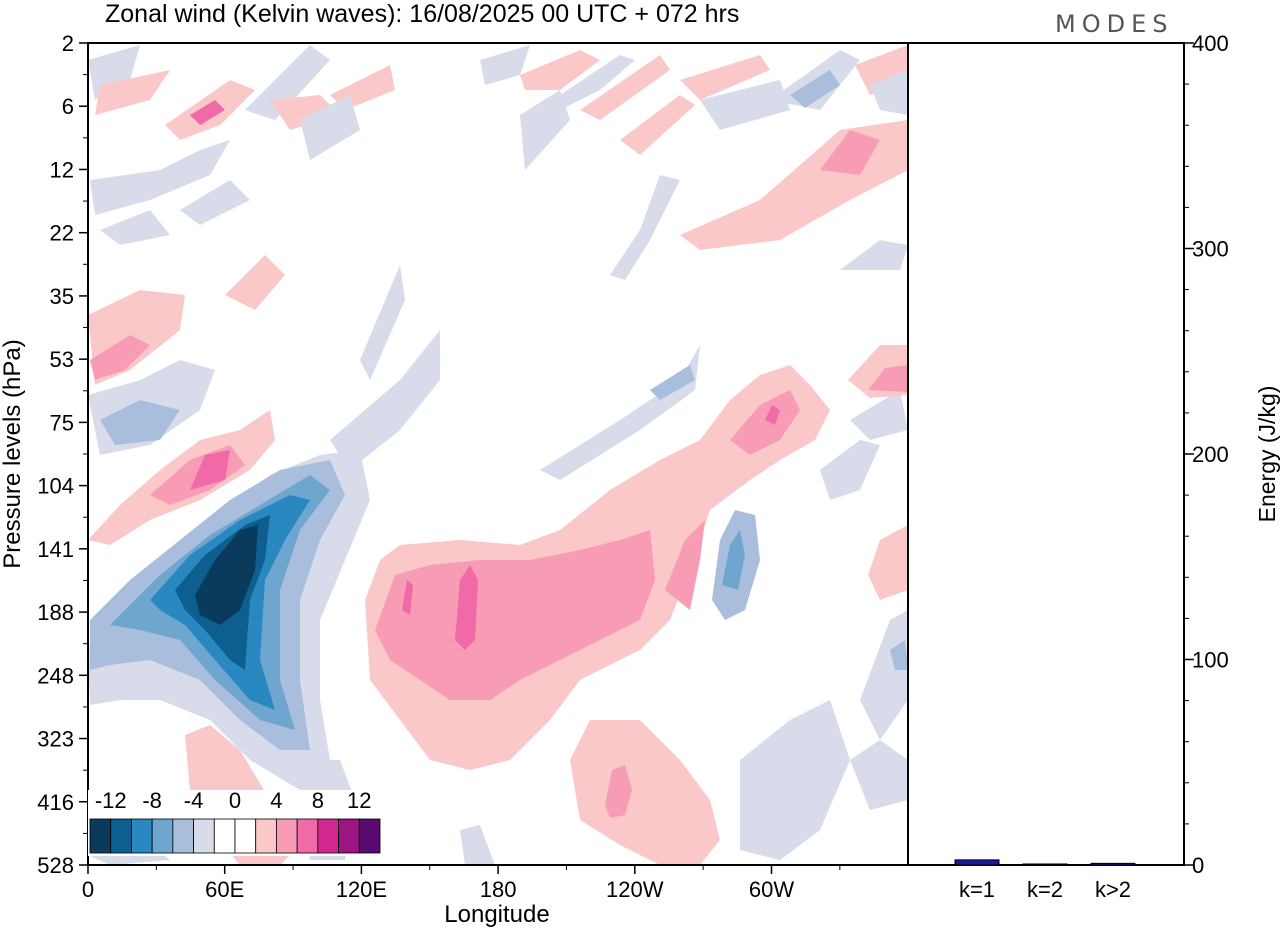 Image resolution: width=1280 pixels, height=930 pixels. Describe the element at coordinates (977, 889) in the screenshot. I see `energy-category-label: k=1` at that location.